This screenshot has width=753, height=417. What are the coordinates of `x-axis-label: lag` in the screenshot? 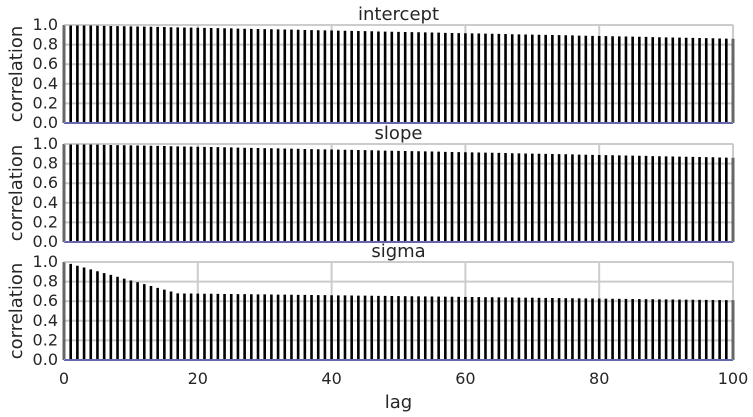 It's located at (398, 402).